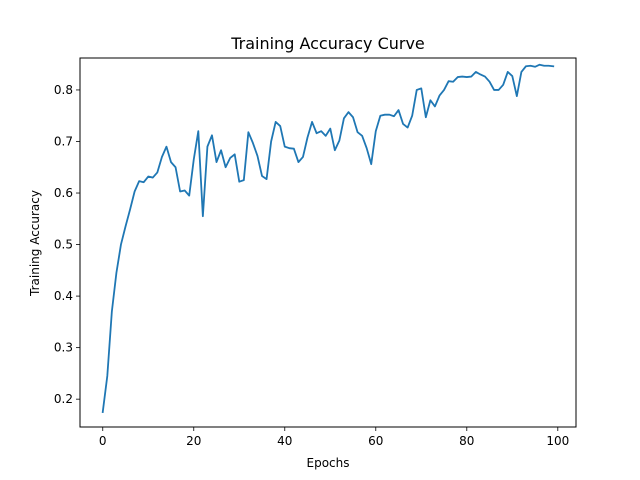  What do you see at coordinates (63, 245) in the screenshot?
I see `y-tick-label: 0.5` at bounding box center [63, 245].